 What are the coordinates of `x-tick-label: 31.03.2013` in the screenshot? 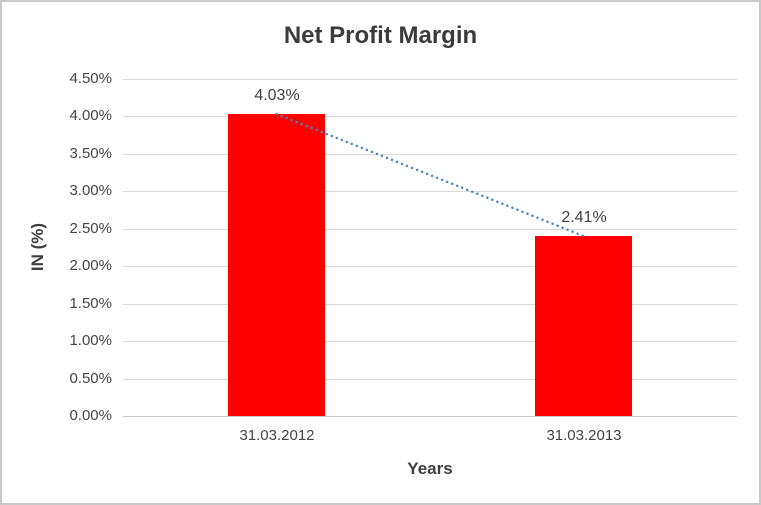 It's located at (584, 435).